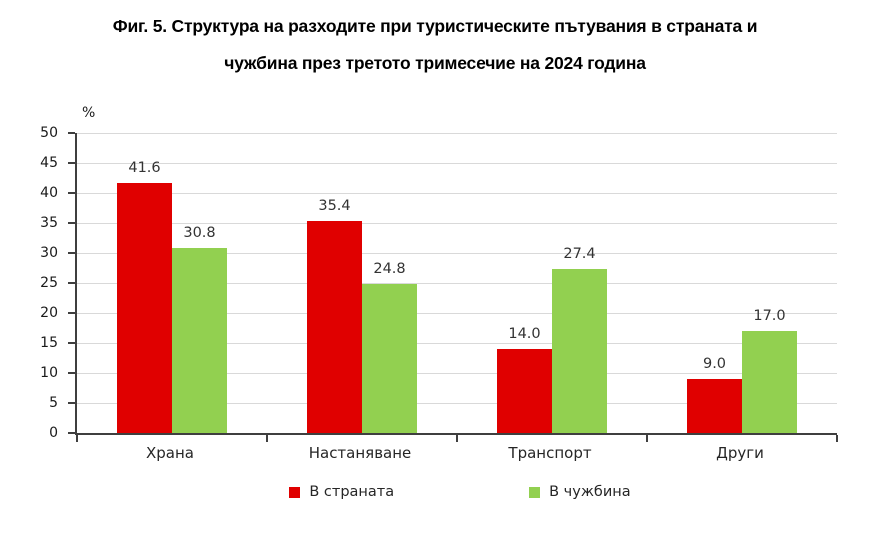 Image resolution: width=870 pixels, height=533 pixels. What do you see at coordinates (714, 406) in the screenshot?
I see `bar-series1-cat4` at bounding box center [714, 406].